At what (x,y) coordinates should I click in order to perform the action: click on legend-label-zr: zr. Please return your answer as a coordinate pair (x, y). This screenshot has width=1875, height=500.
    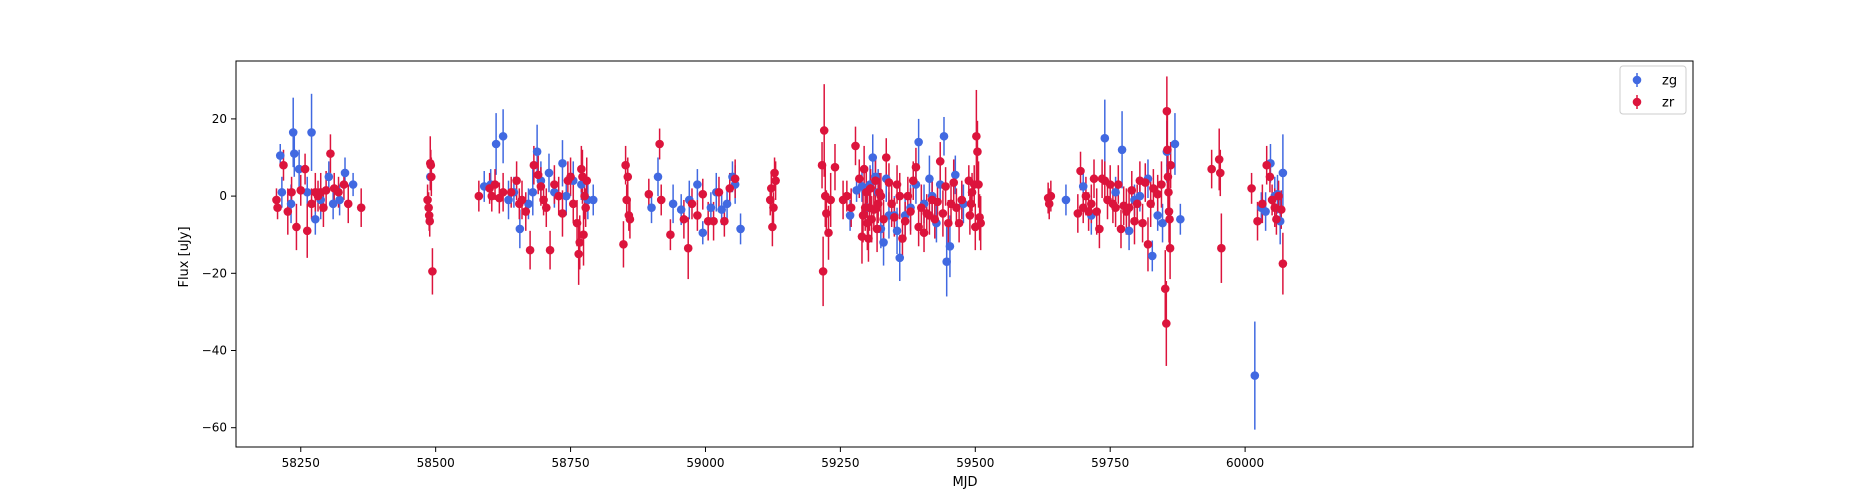
    Looking at the image, I should click on (1668, 103).